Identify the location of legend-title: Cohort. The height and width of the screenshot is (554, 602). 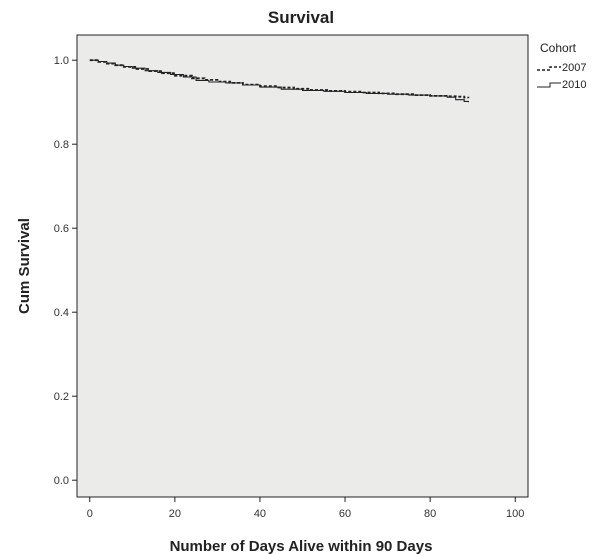
(558, 48).